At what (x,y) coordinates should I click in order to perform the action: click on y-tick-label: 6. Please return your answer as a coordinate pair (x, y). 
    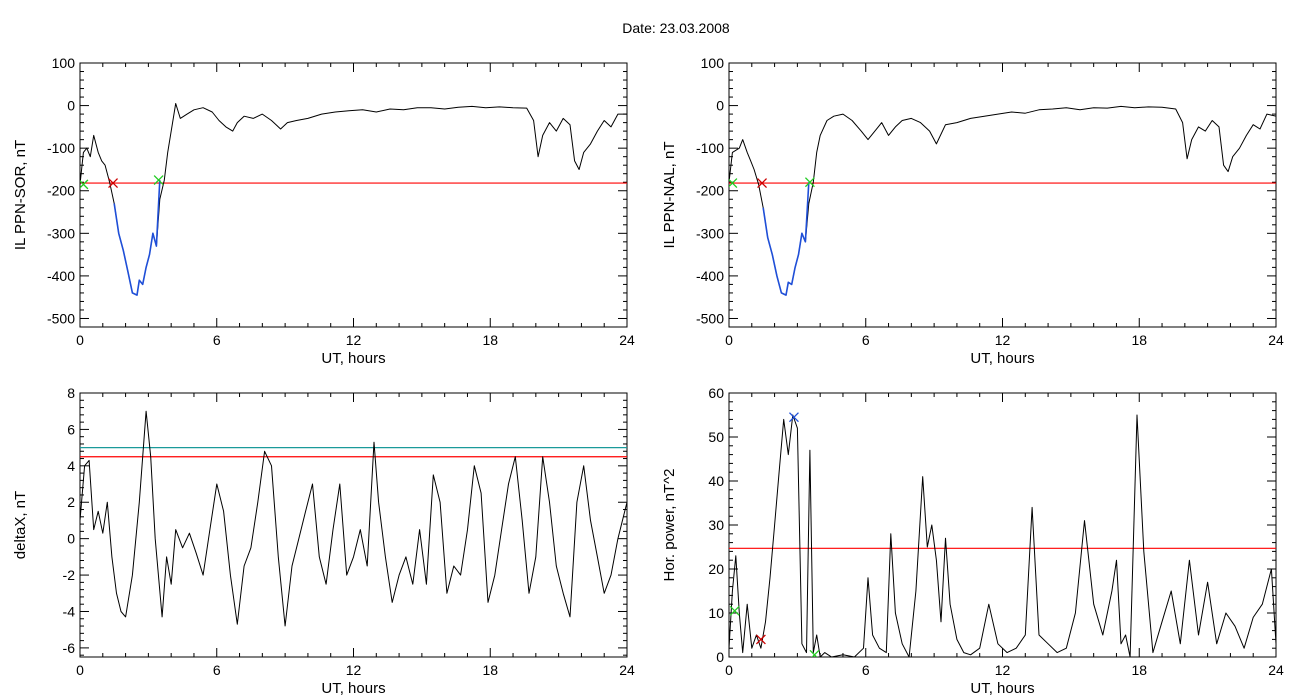
    Looking at the image, I should click on (71, 429).